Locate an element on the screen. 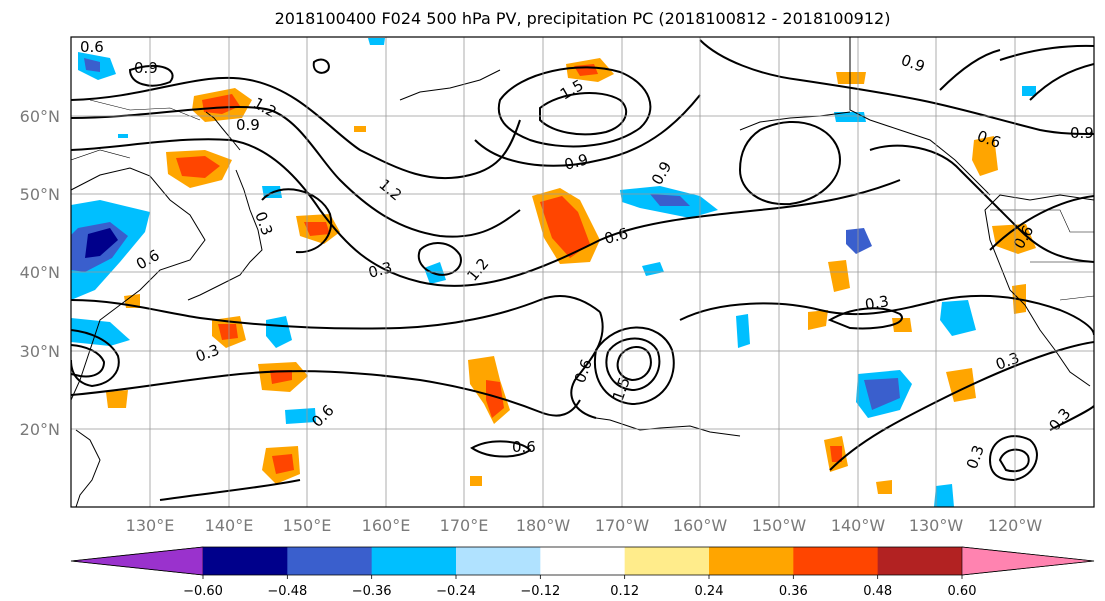 This screenshot has width=1105, height=601. colorbar-tick-label: −0.24 is located at coordinates (456, 591).